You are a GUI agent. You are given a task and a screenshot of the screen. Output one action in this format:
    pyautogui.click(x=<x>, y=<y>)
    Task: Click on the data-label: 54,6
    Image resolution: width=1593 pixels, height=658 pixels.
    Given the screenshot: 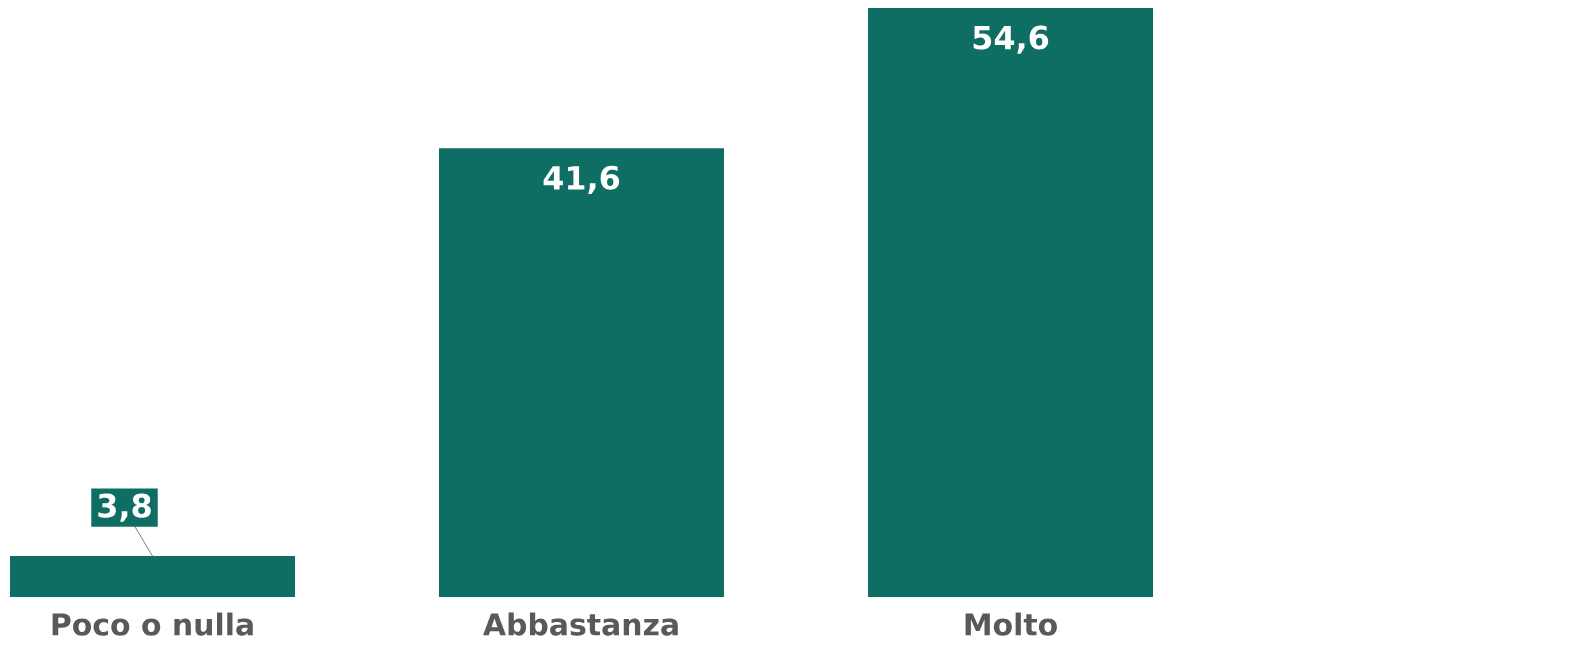 What is the action you would take?
    pyautogui.click(x=1011, y=39)
    